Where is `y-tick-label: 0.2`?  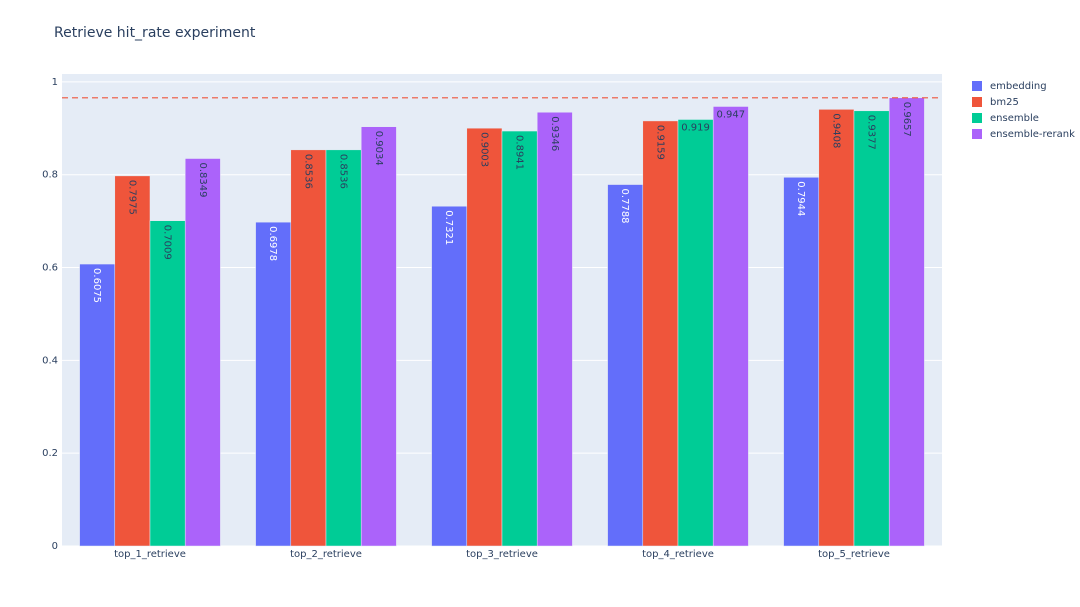
y-tick-label: 0.2 is located at coordinates (50, 453).